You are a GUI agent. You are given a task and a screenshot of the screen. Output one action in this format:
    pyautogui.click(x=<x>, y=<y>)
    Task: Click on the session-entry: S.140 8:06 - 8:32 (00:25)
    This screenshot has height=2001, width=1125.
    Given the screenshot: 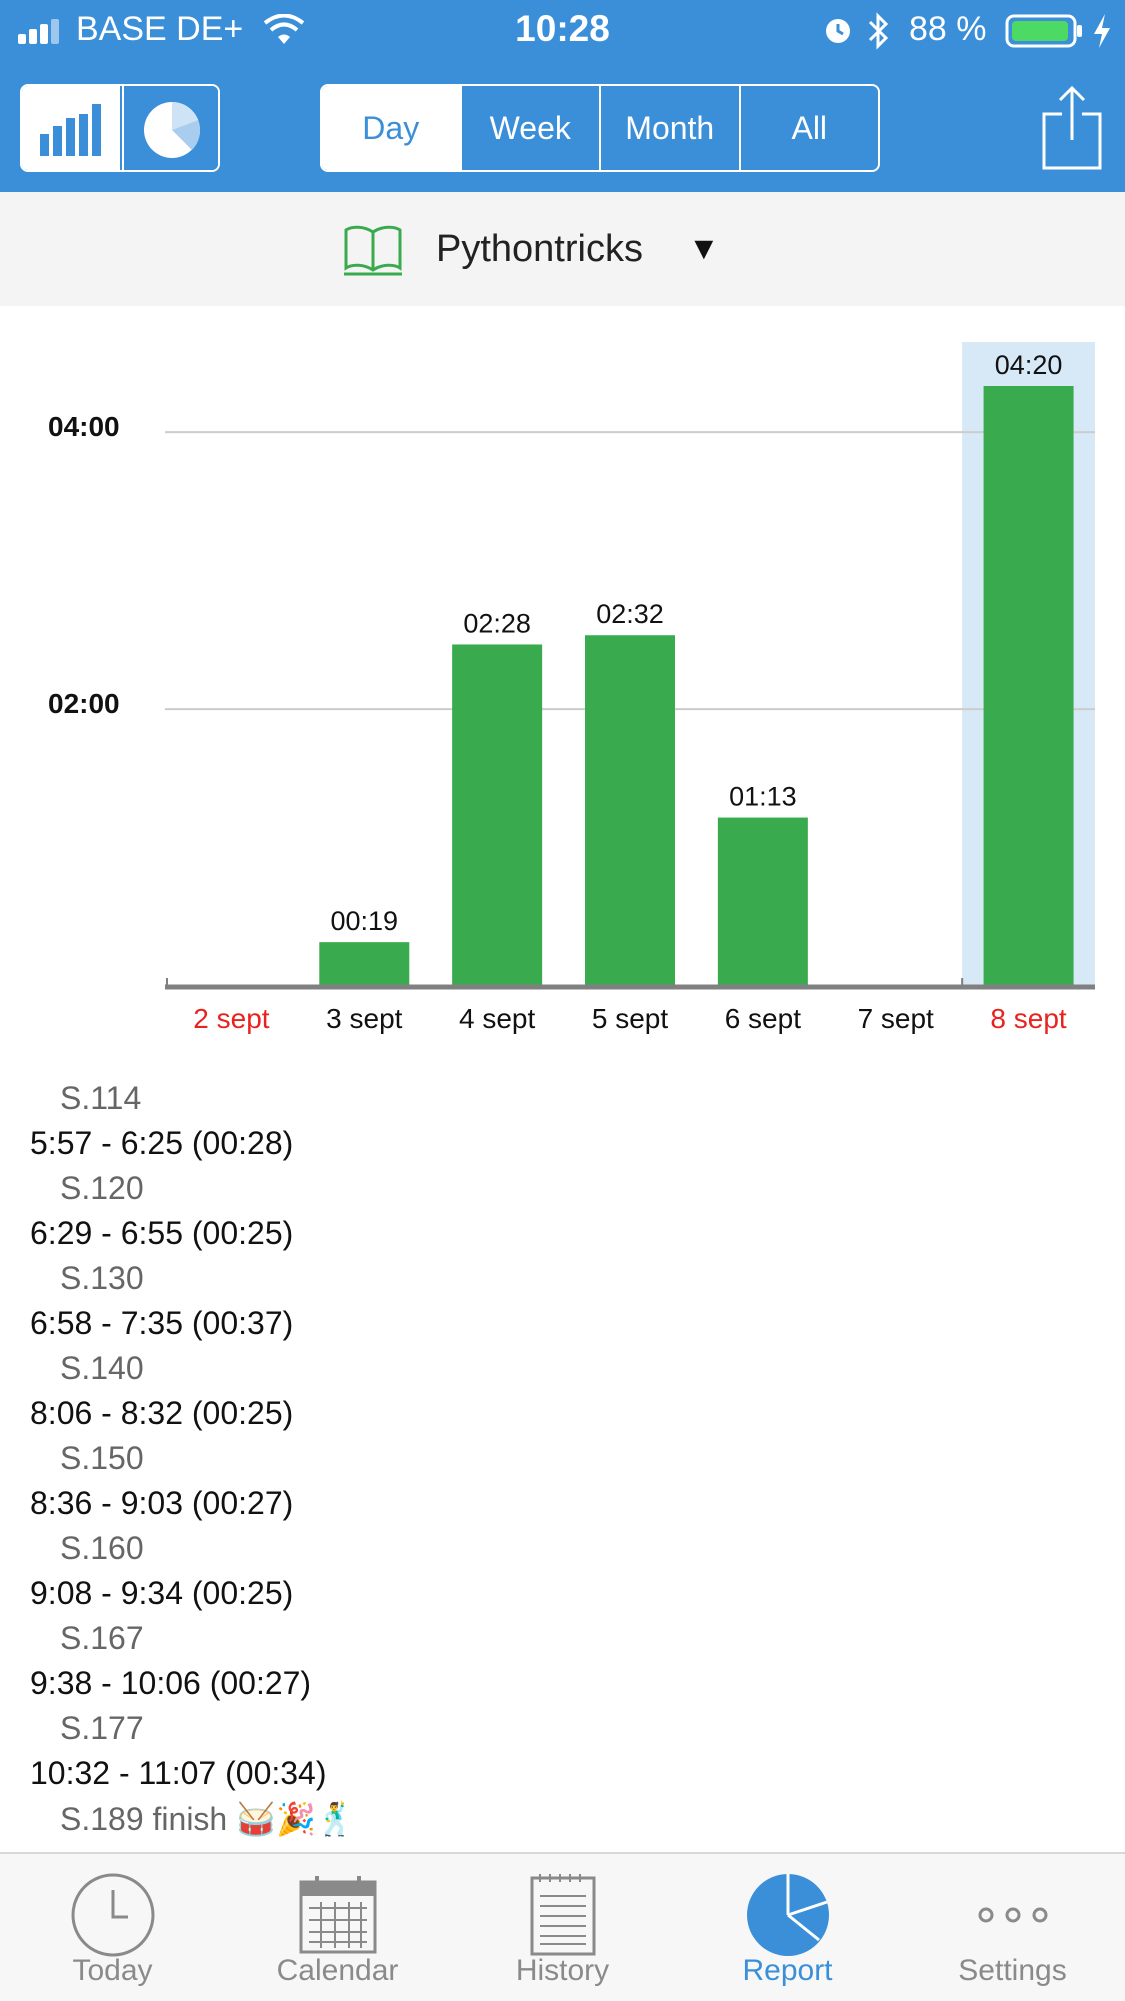 What is the action you would take?
    pyautogui.click(x=562, y=1395)
    